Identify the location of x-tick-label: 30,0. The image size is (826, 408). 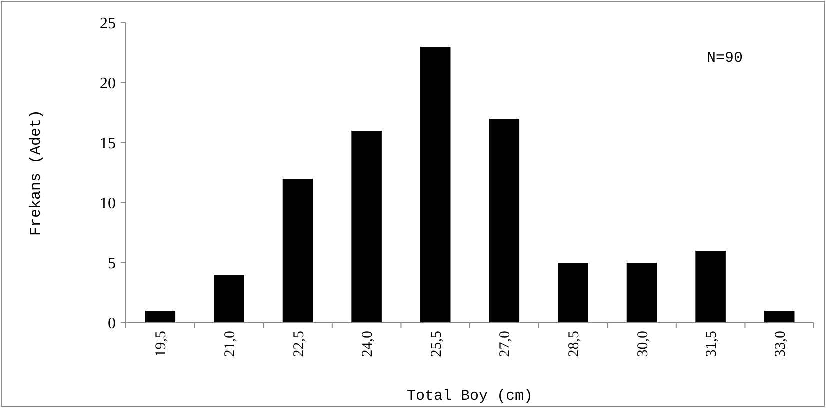
(643, 344).